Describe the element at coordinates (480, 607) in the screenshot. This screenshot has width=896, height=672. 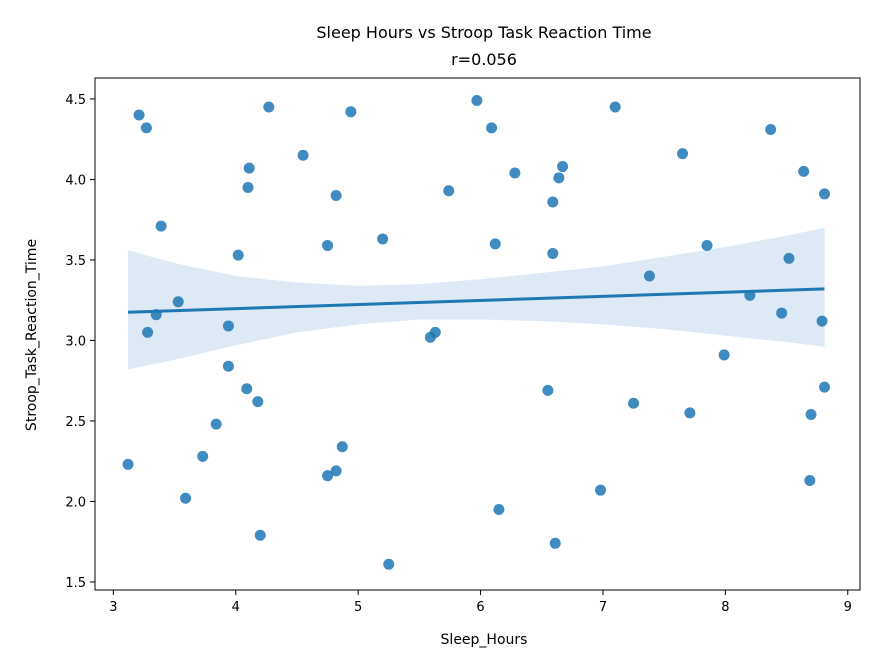
I see `x-tick-label: 6` at that location.